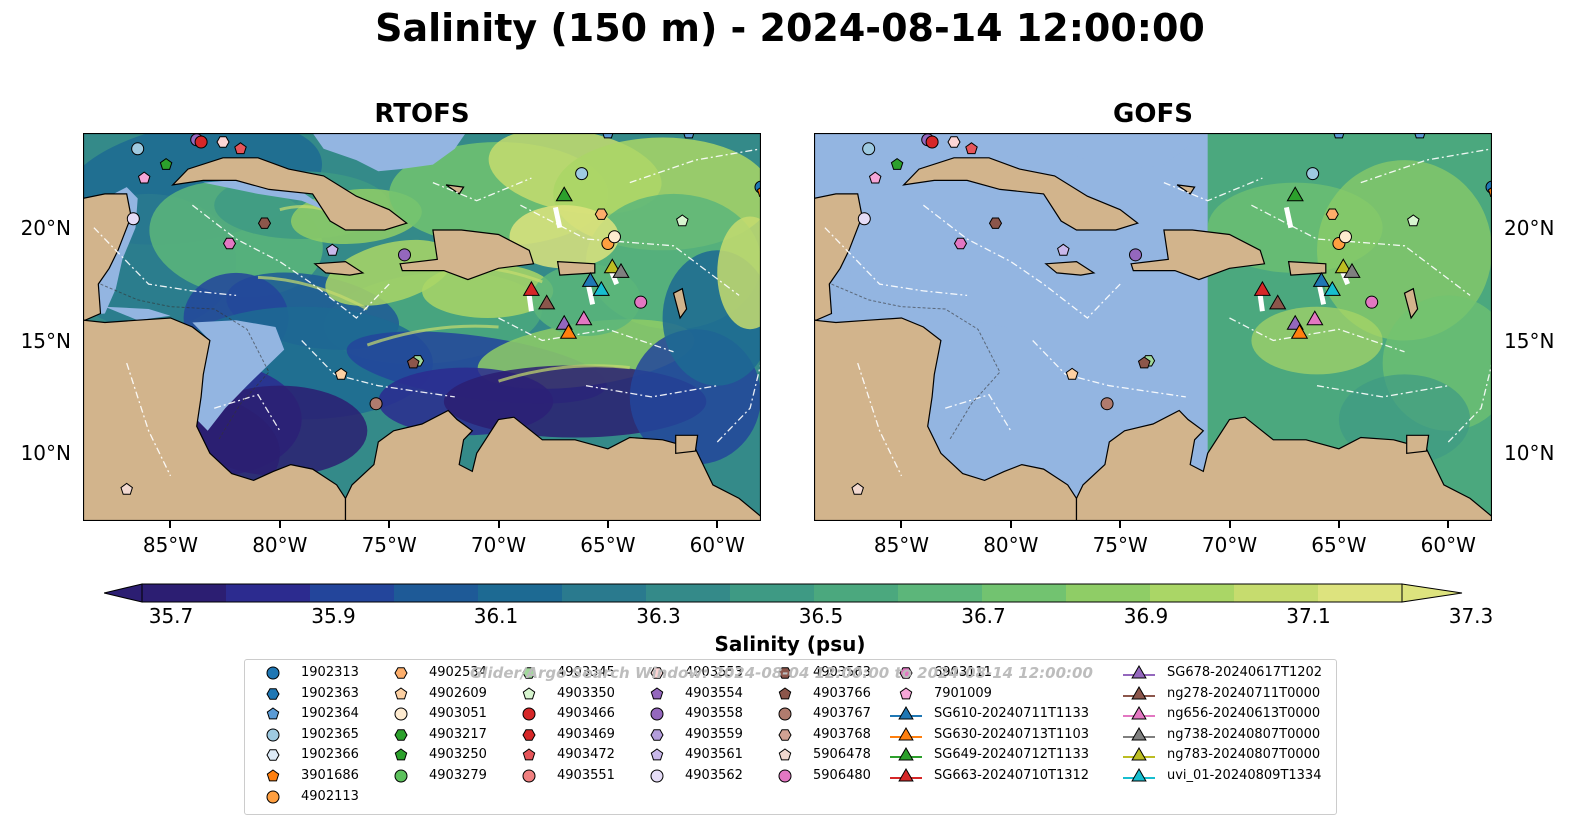  What do you see at coordinates (496, 616) in the screenshot?
I see `colorbar-tick-label: 36.1` at bounding box center [496, 616].